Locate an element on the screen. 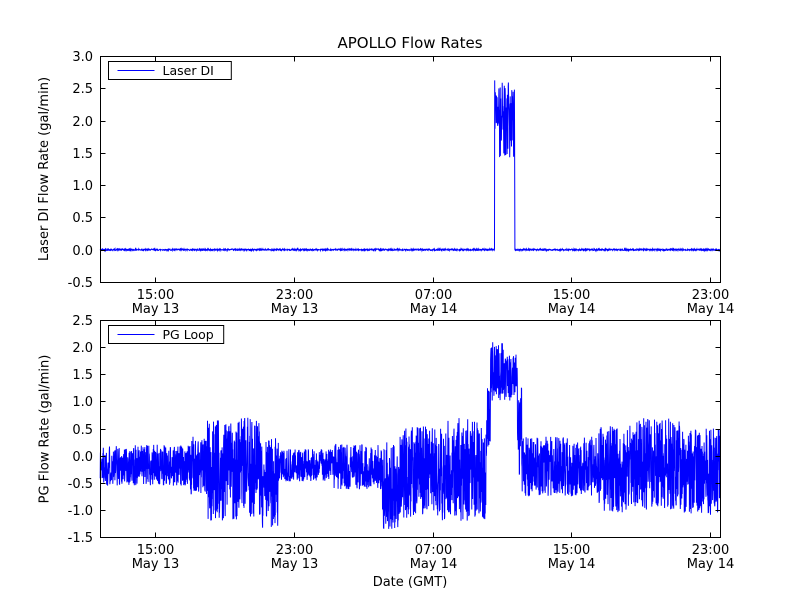 Image resolution: width=800 pixels, height=600 pixels. y-tick-label: 3.0 is located at coordinates (82, 57).